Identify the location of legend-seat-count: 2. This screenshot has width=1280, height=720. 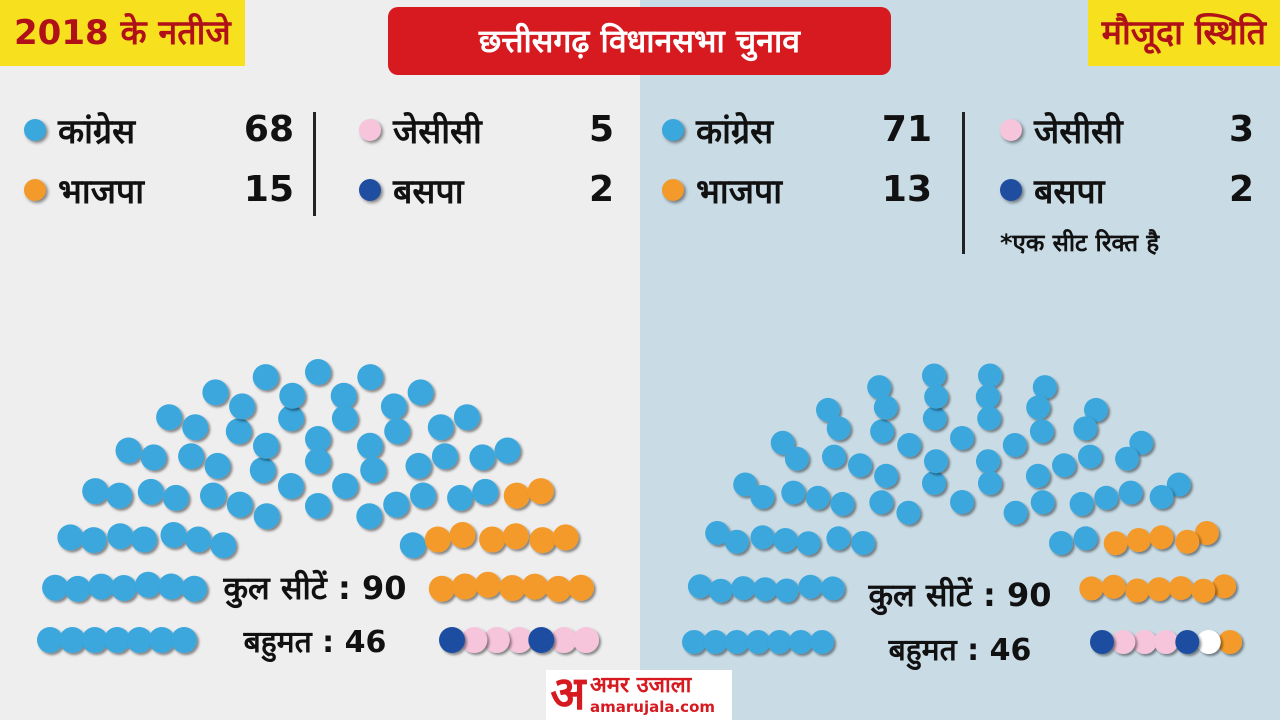
(1241, 189).